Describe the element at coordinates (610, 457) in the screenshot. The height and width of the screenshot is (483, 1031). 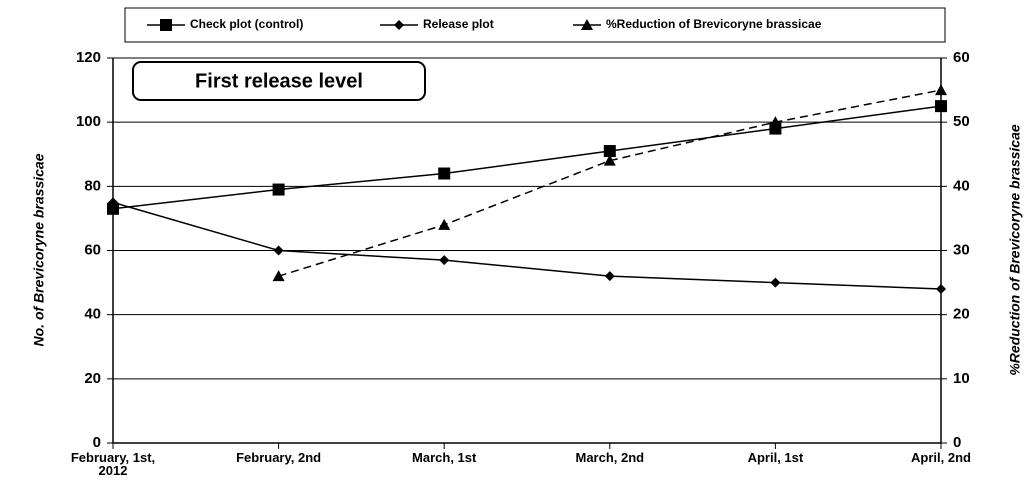
I see `x-tick-label: March, 2nd` at that location.